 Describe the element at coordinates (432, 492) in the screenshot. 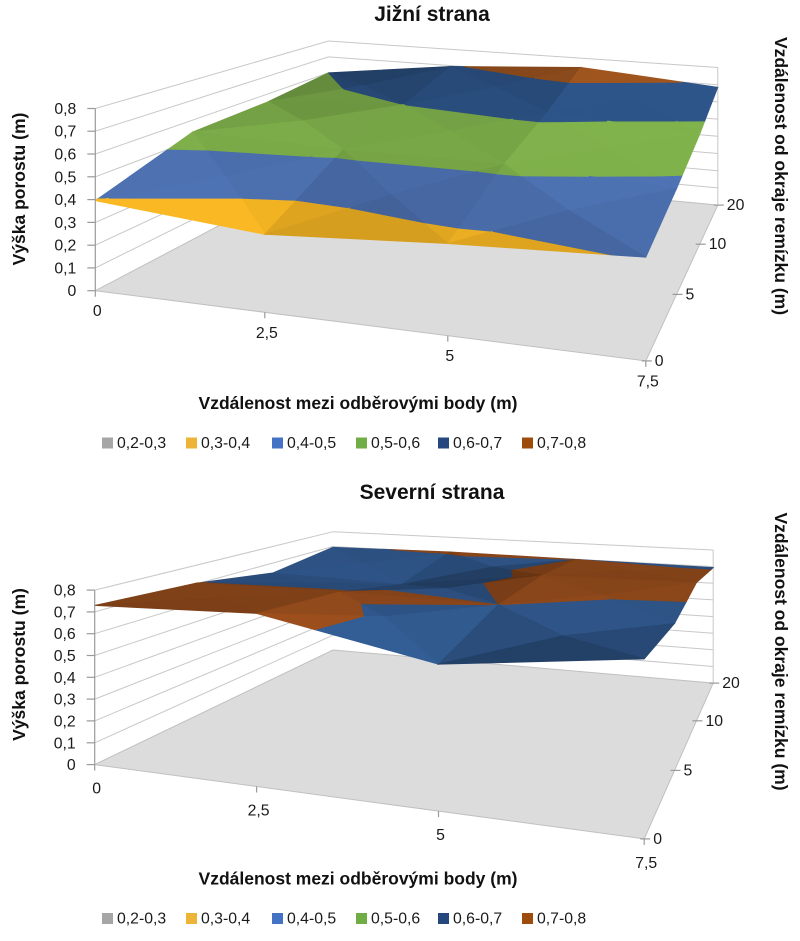

I see `svg-text: Severní strana` at that location.